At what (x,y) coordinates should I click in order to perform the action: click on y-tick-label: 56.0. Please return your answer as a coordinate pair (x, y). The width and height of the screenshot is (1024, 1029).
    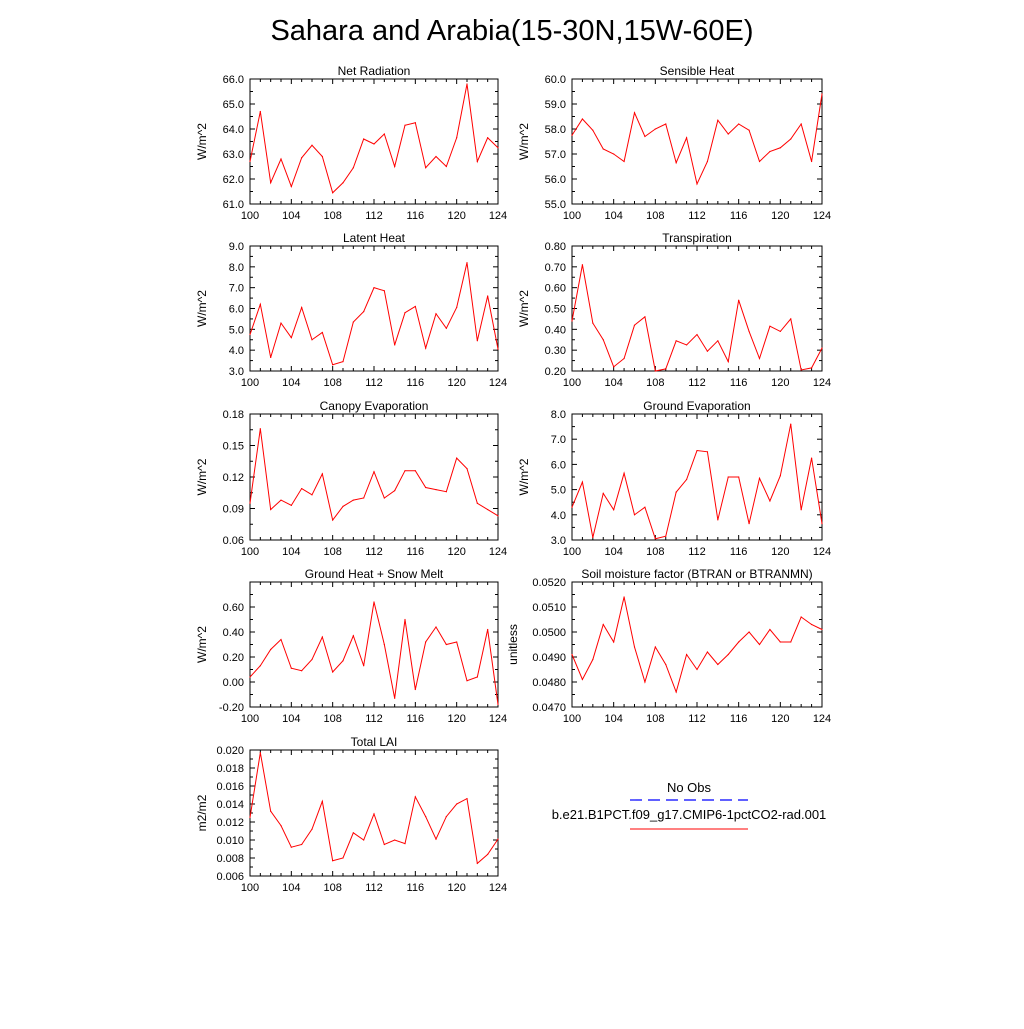
    Looking at the image, I should click on (555, 180).